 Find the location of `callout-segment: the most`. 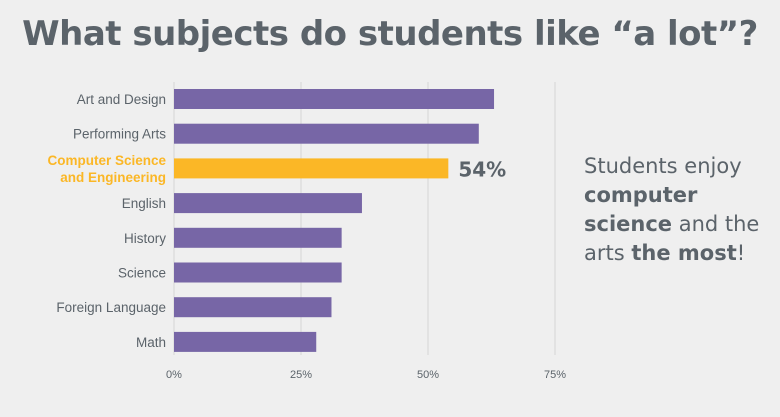

callout-segment: the most is located at coordinates (684, 253).